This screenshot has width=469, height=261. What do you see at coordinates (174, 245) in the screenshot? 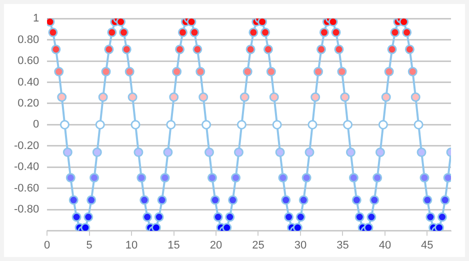
I see `x-tick-label: 15` at bounding box center [174, 245].